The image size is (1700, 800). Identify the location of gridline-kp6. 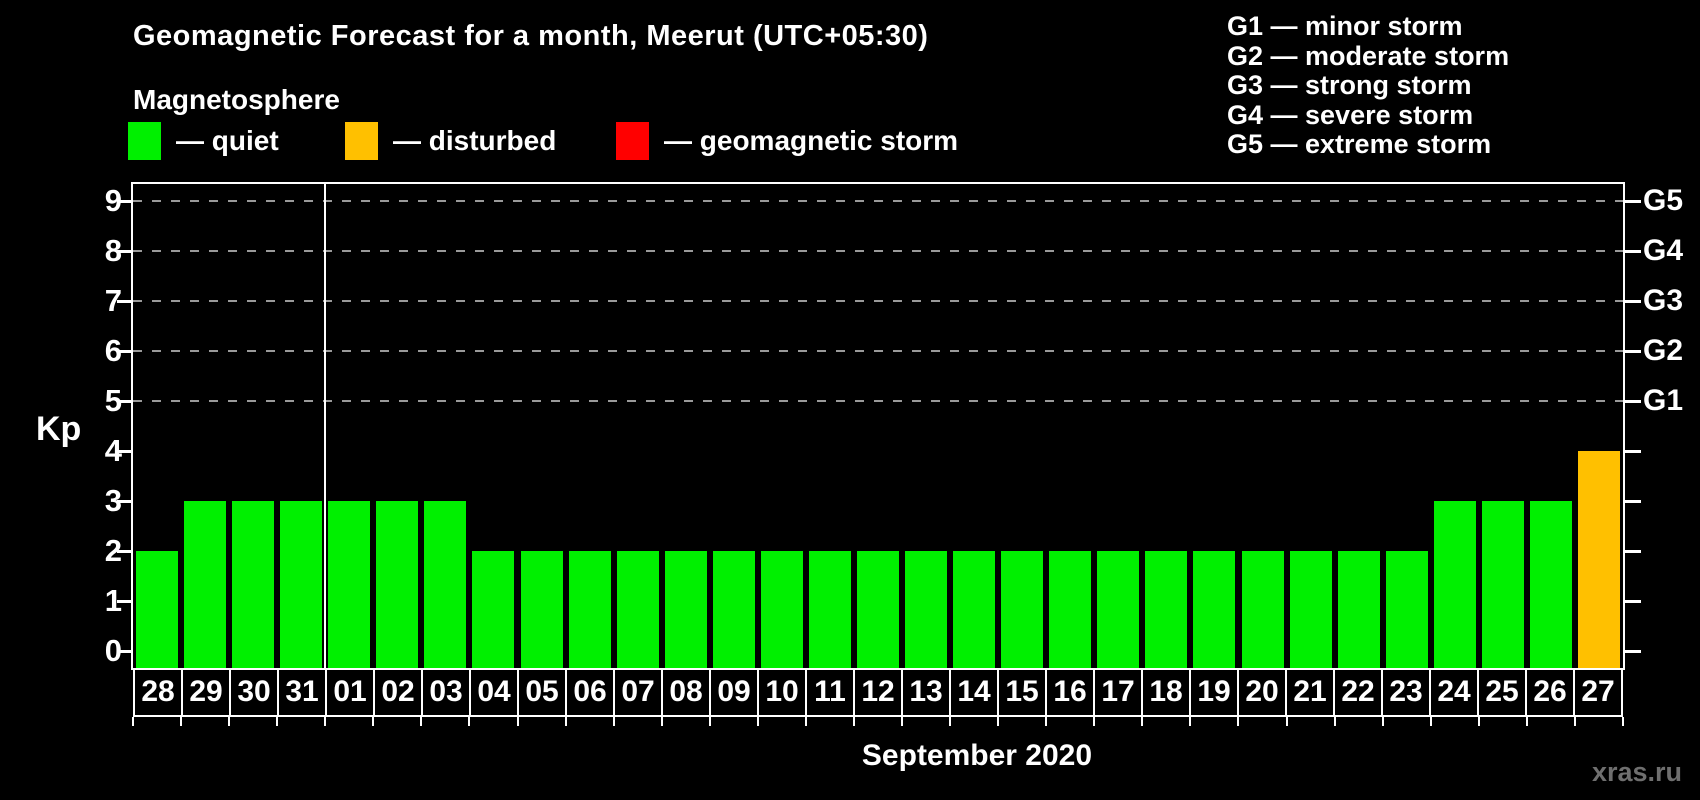
(878, 351).